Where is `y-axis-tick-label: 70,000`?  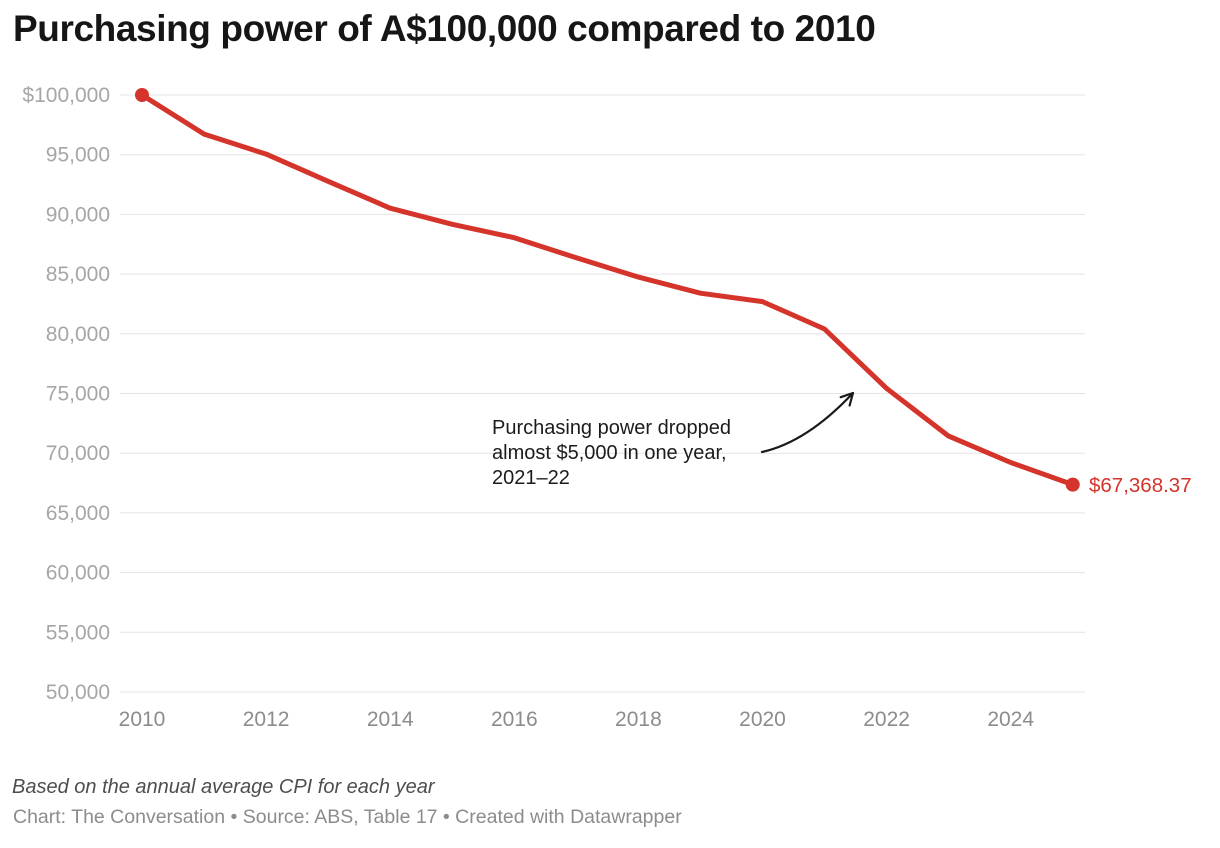
y-axis-tick-label: 70,000 is located at coordinates (78, 453).